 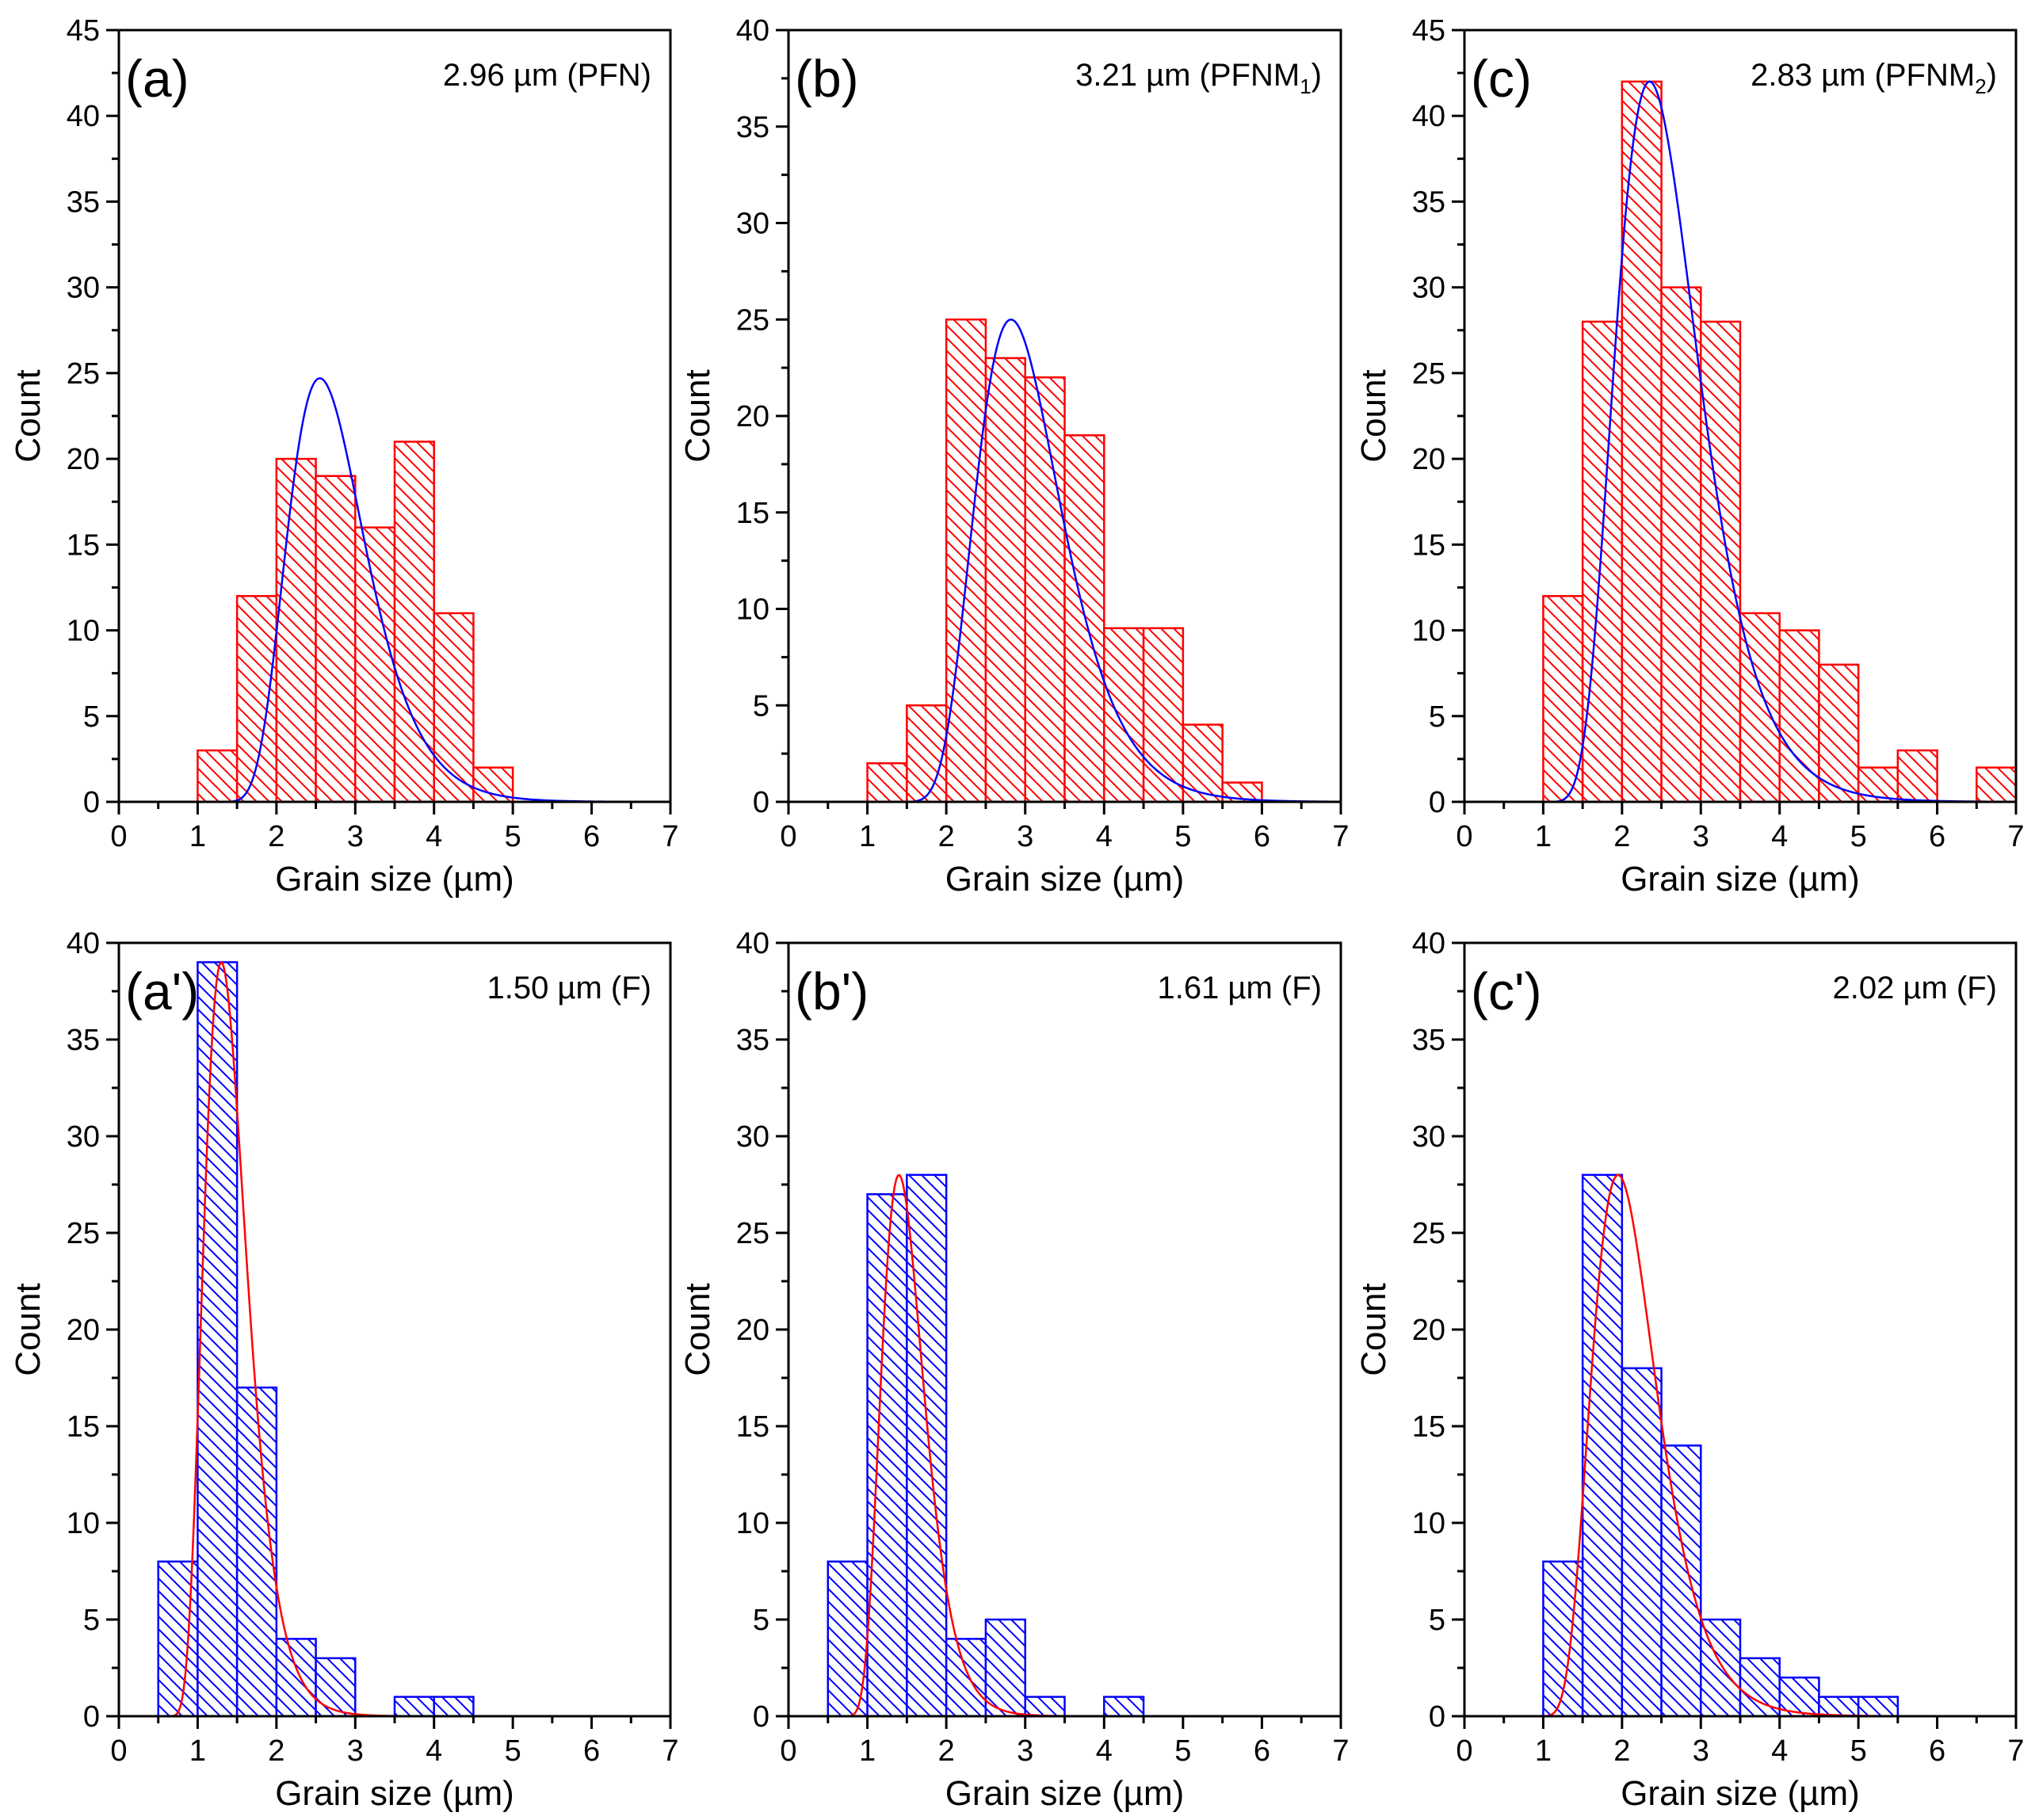 I want to click on panel-label: (a'), so click(x=162, y=991).